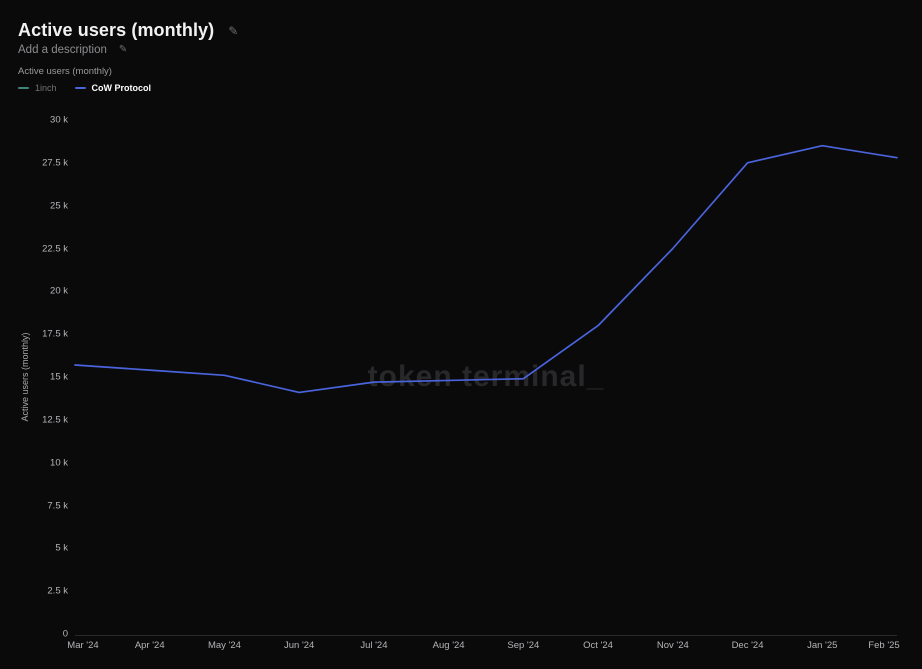 Image resolution: width=922 pixels, height=669 pixels. What do you see at coordinates (747, 645) in the screenshot?
I see `x-tick-label: Dec '24` at bounding box center [747, 645].